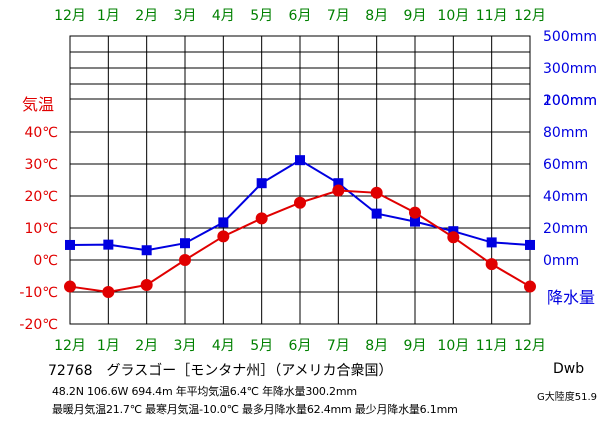  What do you see at coordinates (38, 104) in the screenshot?
I see `temperature-axis-title: 気温` at bounding box center [38, 104].